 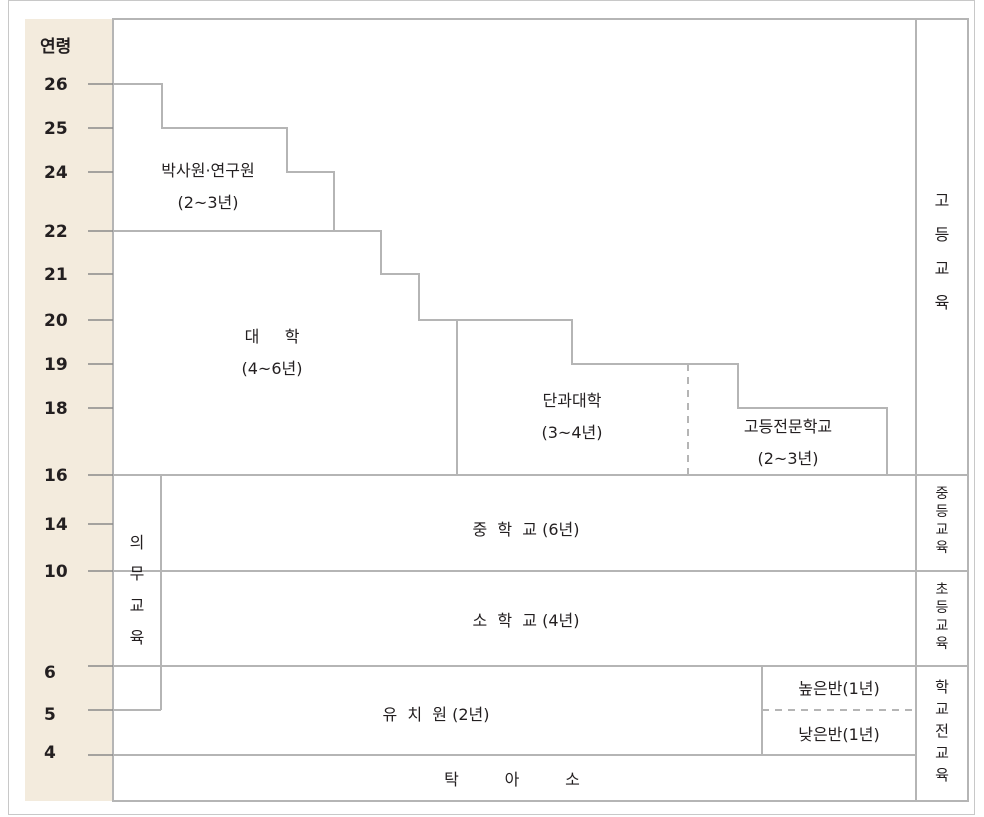 What do you see at coordinates (56, 525) in the screenshot?
I see `age-label: 14` at bounding box center [56, 525].